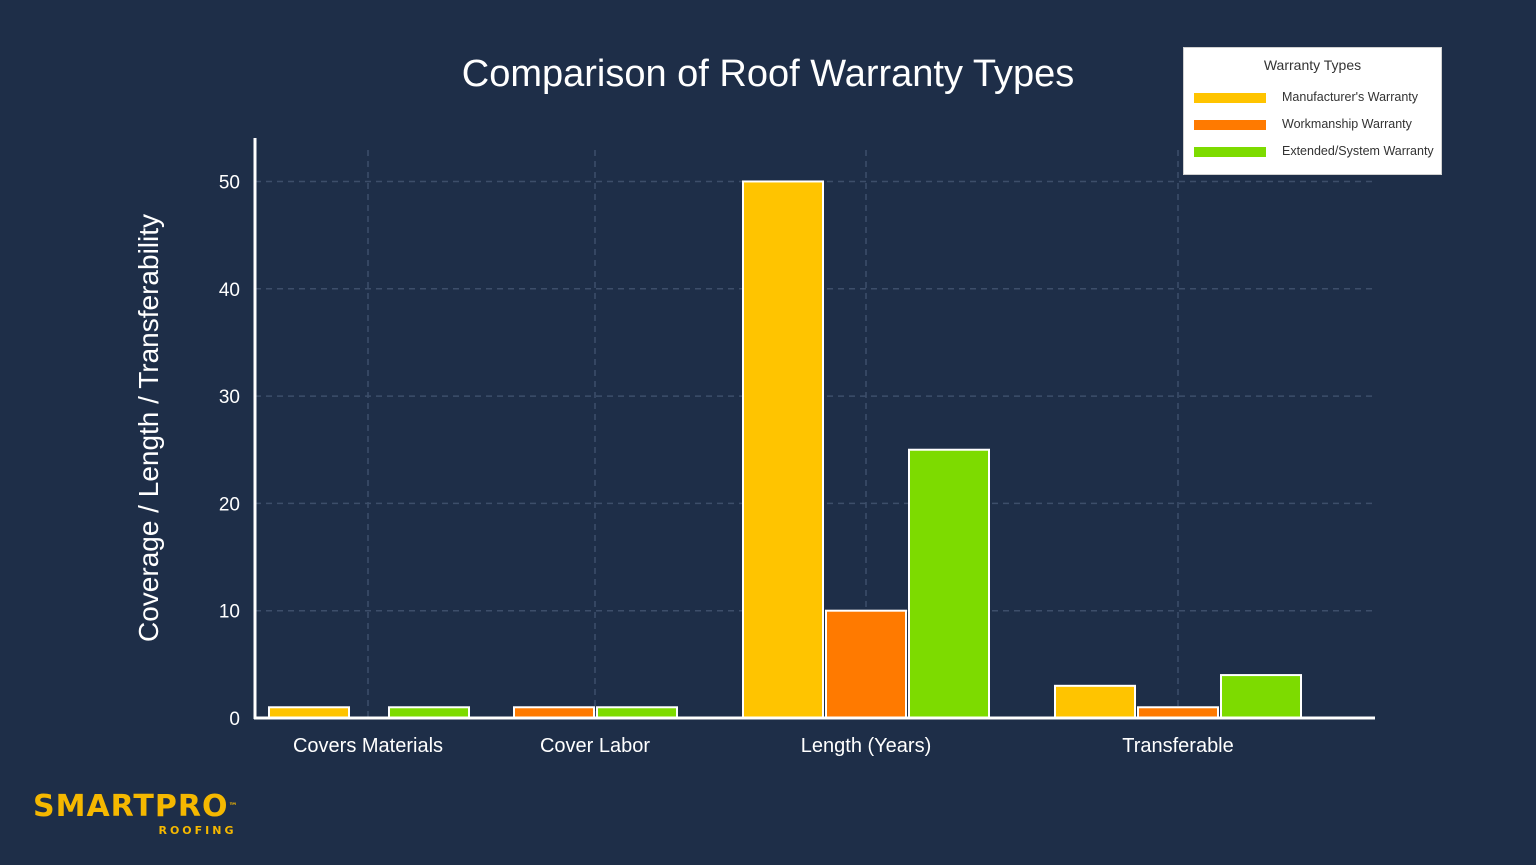  I want to click on x-category-label: Transferable, so click(1178, 746).